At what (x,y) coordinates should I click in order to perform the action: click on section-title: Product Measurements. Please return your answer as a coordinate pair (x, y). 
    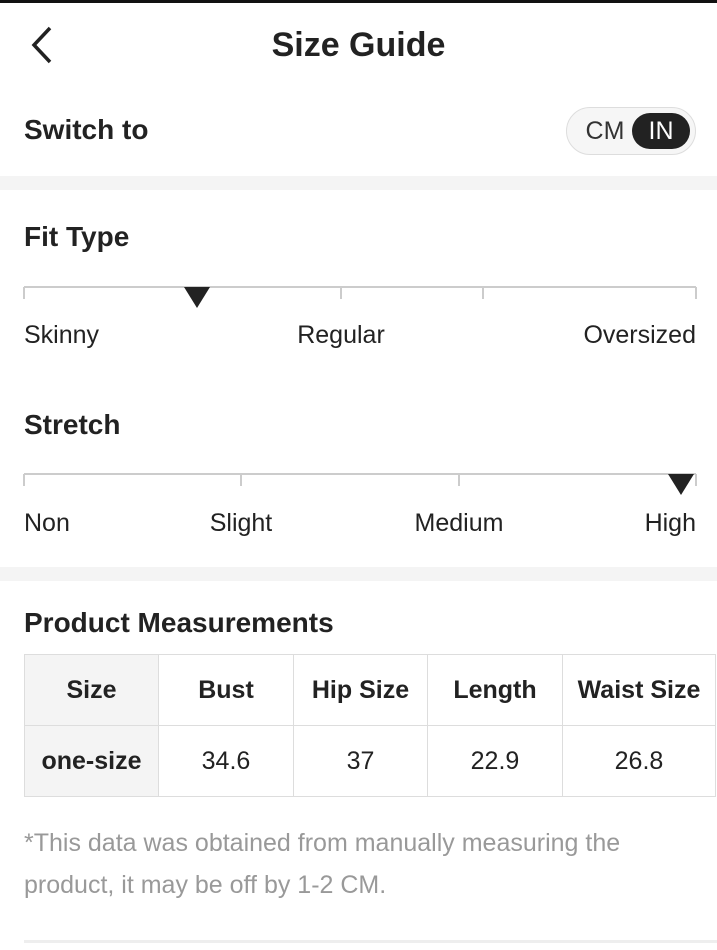
    Looking at the image, I should click on (179, 622).